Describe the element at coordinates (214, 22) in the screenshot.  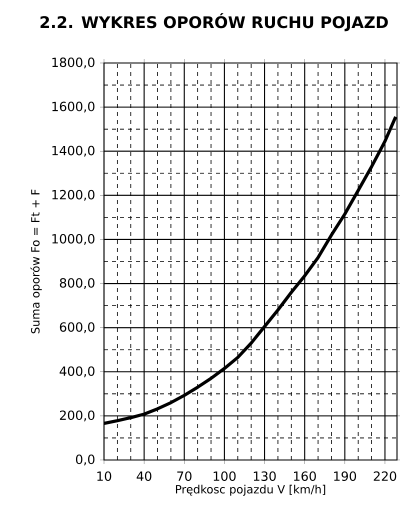
I see `chart-title: 2.2. WYKRES OPORÓW RUCHU POJAZD` at that location.